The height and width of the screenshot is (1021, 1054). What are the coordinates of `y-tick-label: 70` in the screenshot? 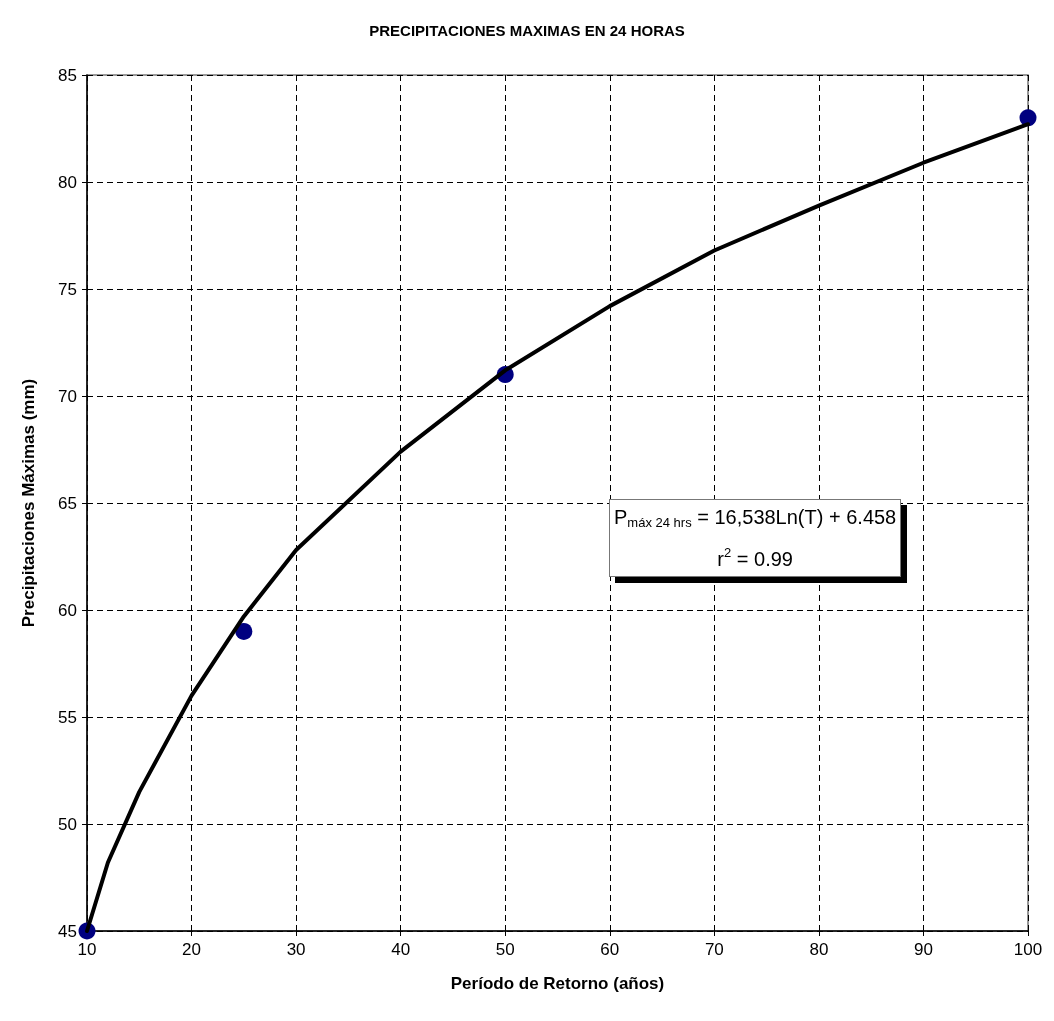 It's located at (67, 396).